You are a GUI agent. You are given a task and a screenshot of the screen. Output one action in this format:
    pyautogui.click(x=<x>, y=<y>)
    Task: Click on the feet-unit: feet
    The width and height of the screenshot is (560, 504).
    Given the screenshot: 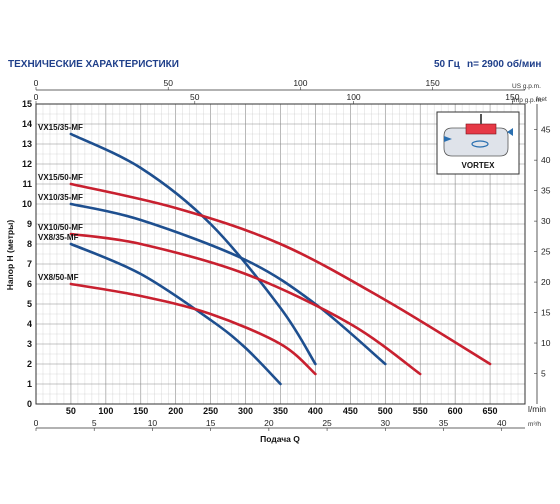 What is the action you would take?
    pyautogui.click(x=541, y=99)
    